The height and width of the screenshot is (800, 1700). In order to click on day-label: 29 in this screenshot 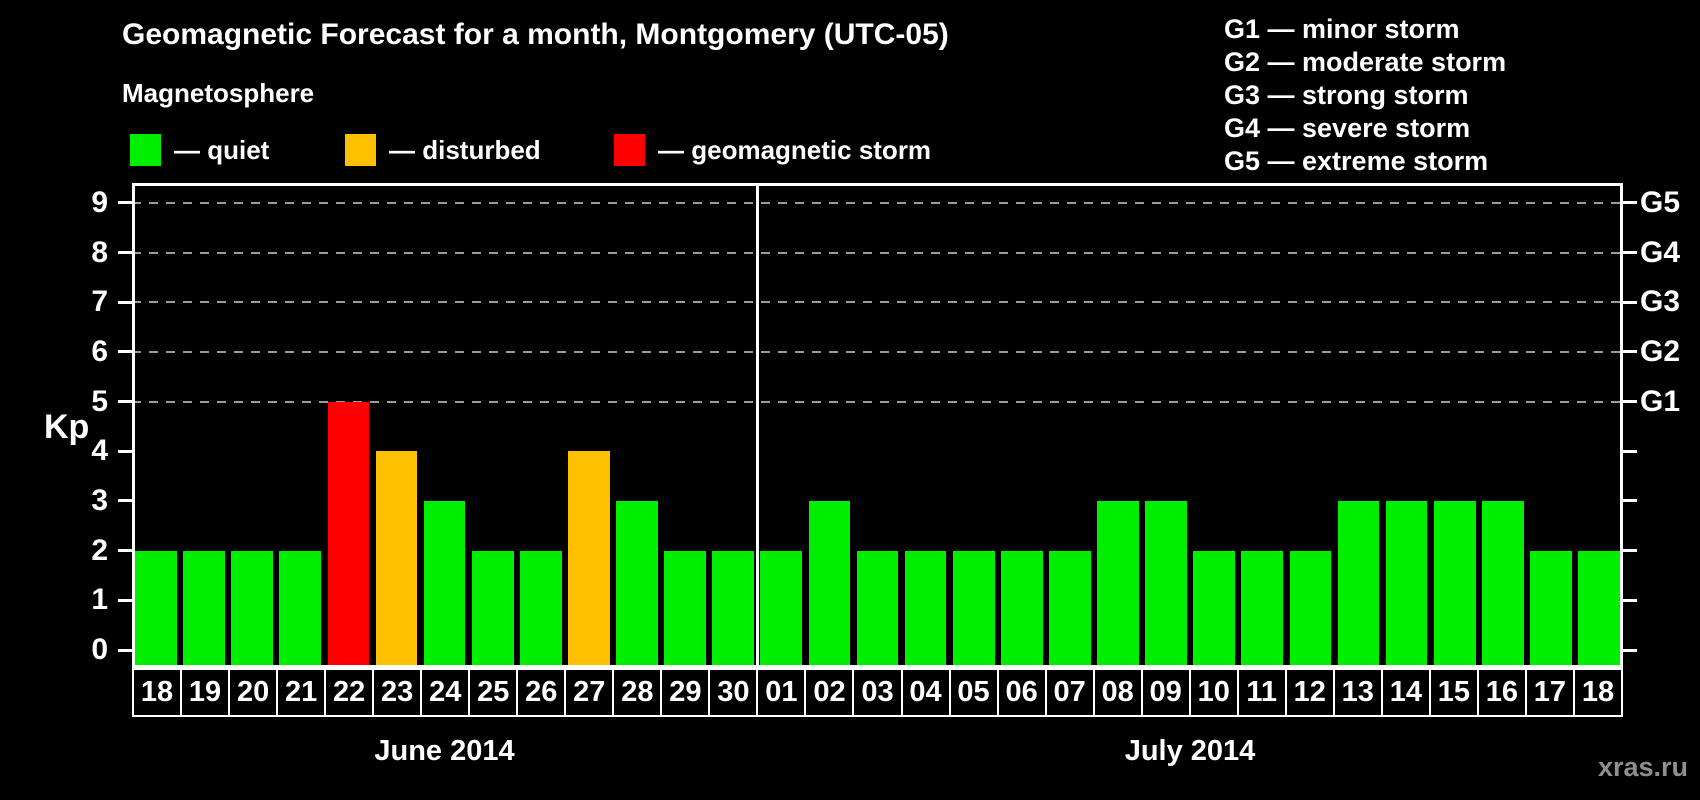, I will do `click(686, 692)`.